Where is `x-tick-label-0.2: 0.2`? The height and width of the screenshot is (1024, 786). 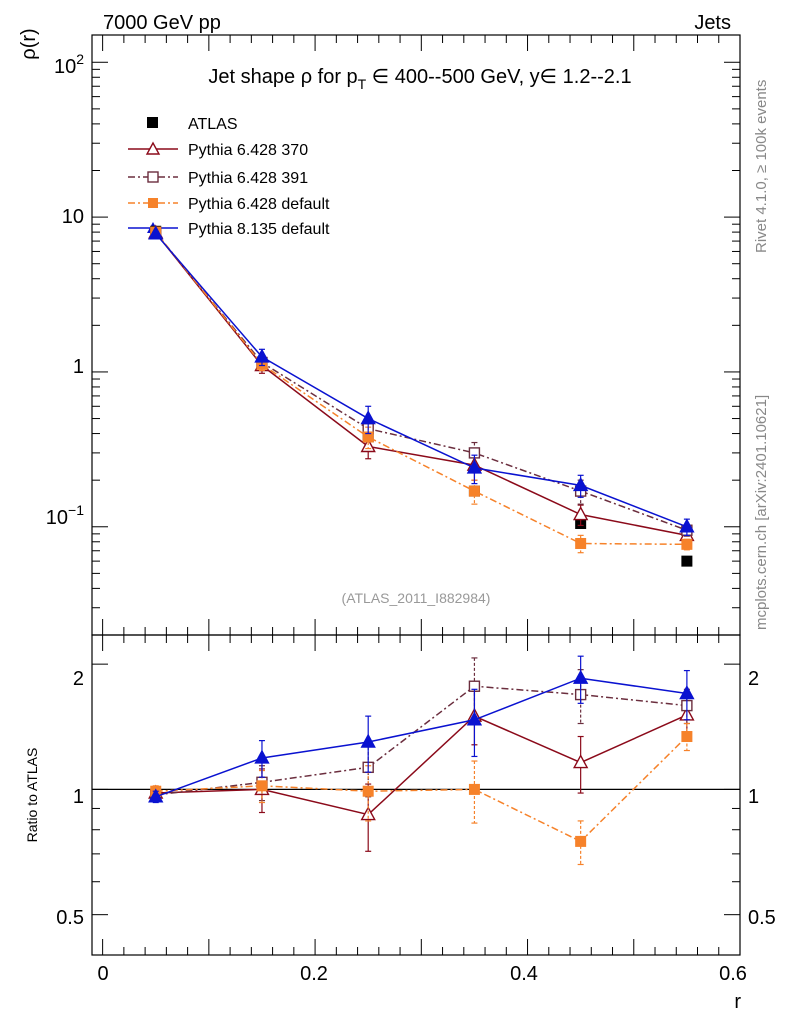
x-tick-label-0.2: 0.2 is located at coordinates (314, 974).